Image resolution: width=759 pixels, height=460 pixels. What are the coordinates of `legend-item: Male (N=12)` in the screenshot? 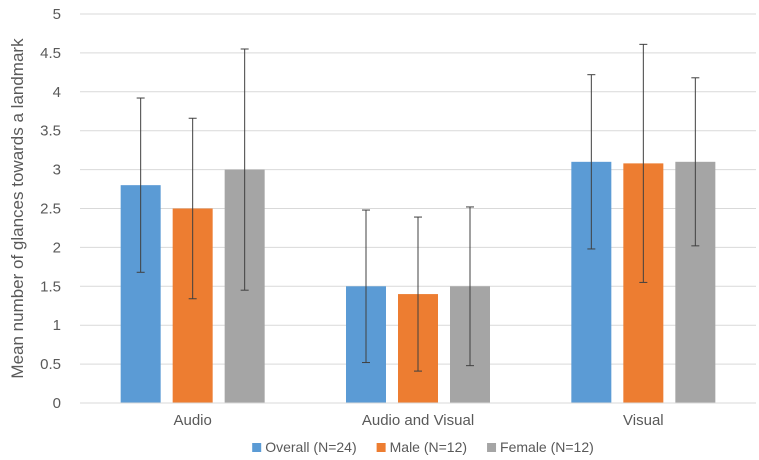 It's located at (421, 447).